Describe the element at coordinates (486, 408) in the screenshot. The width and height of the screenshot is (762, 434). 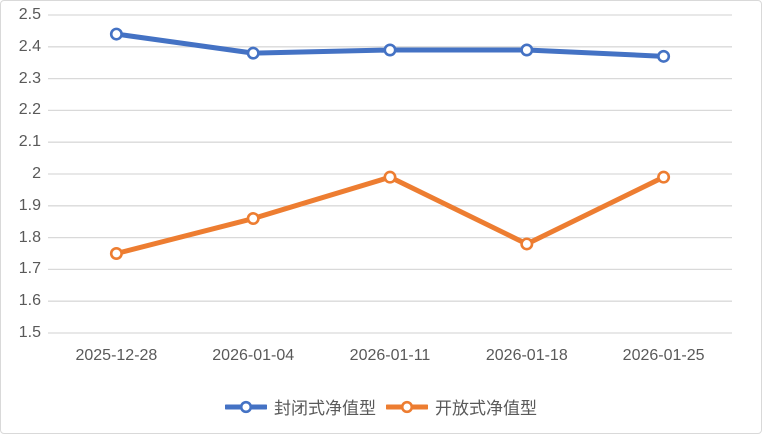
I see `legend-label: 开放式净值型` at that location.